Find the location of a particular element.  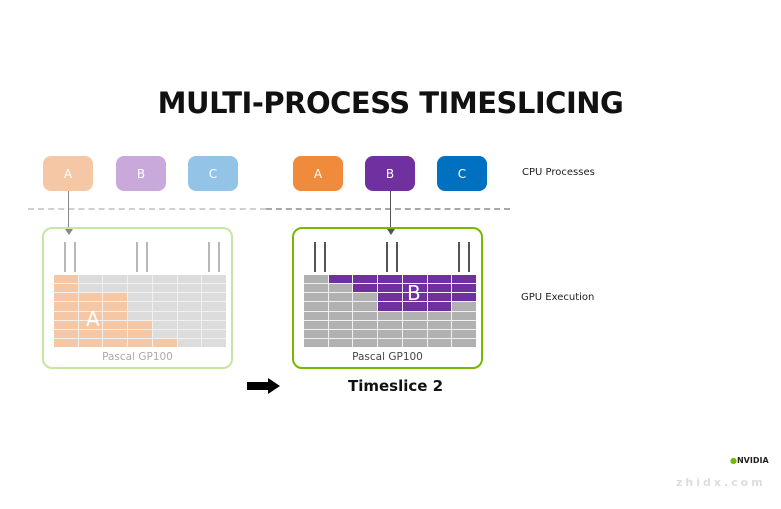

slide-title: MULTI-PROCESS TIMESLICING is located at coordinates (390, 103).